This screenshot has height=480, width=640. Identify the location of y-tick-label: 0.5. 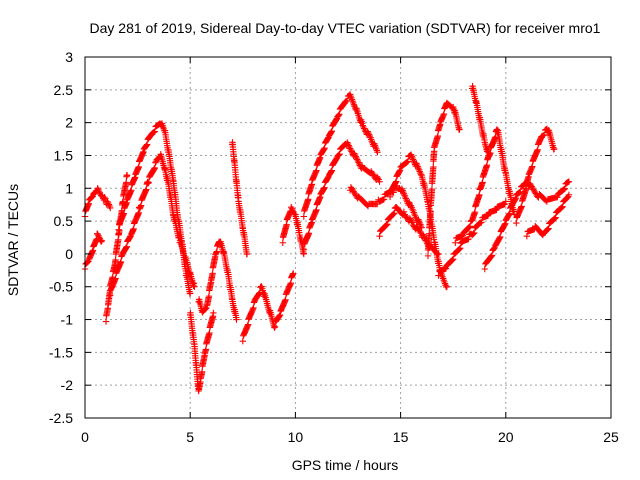
(64, 221).